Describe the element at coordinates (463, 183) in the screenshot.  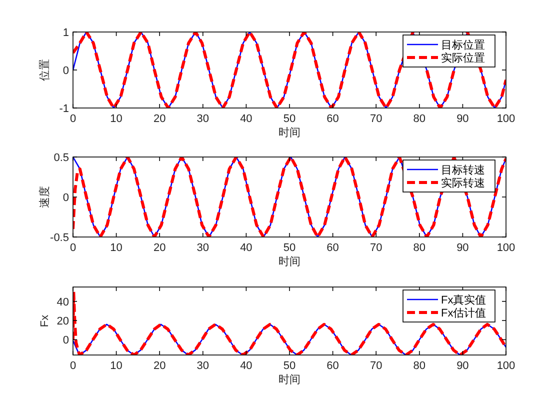
I see `legend-label: 实际转速` at that location.